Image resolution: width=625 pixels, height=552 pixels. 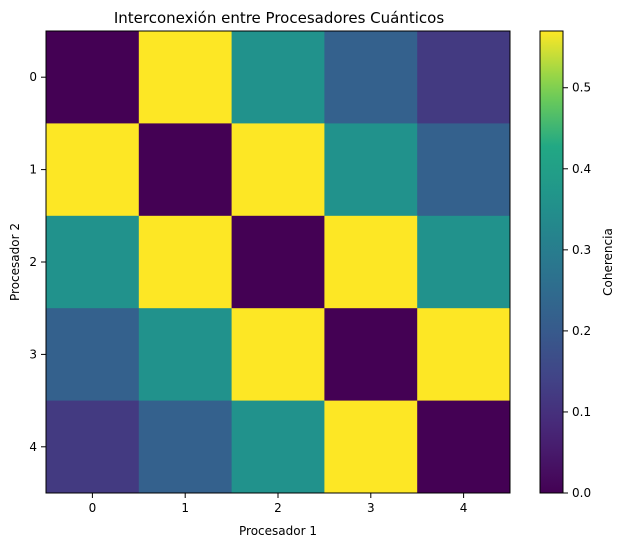 What do you see at coordinates (581, 88) in the screenshot?
I see `colorbar-tick-label: 0.5` at bounding box center [581, 88].